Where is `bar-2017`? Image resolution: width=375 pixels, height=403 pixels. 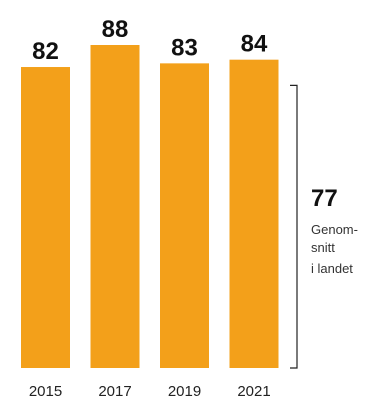 bar-2017 is located at coordinates (115, 206).